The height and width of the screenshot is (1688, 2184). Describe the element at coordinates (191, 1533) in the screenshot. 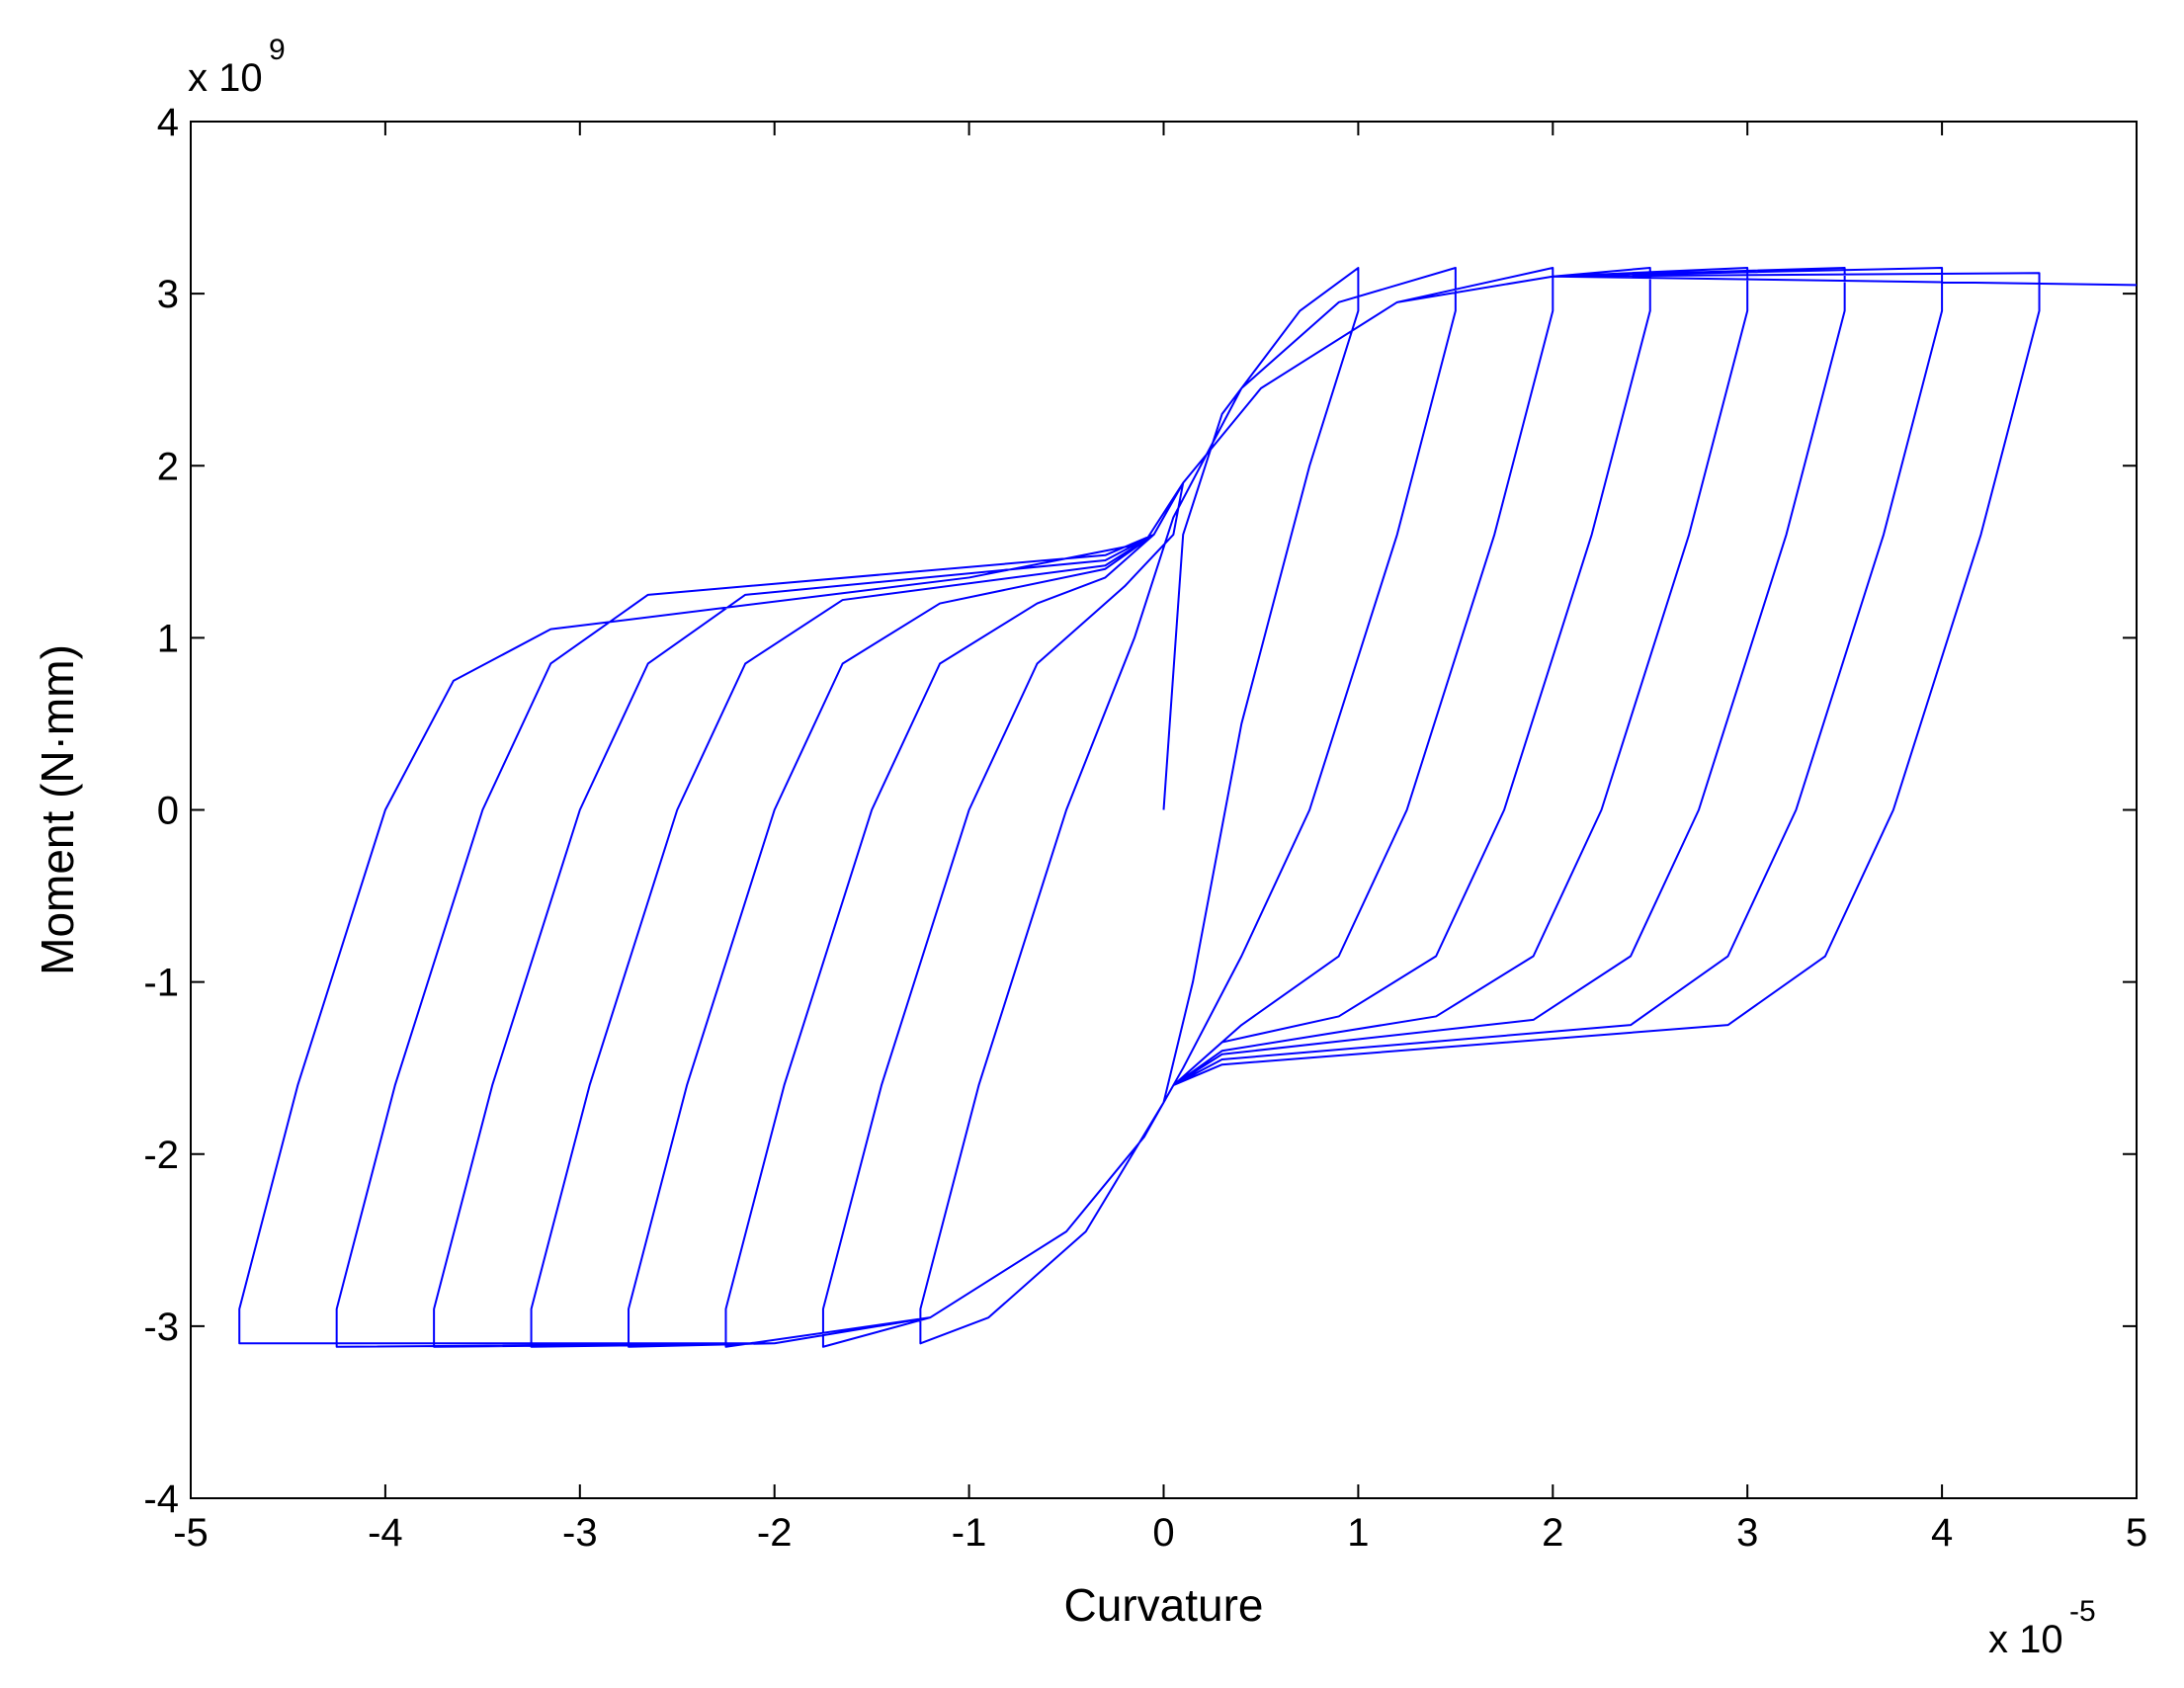

I see `x-tick-label: -5` at that location.